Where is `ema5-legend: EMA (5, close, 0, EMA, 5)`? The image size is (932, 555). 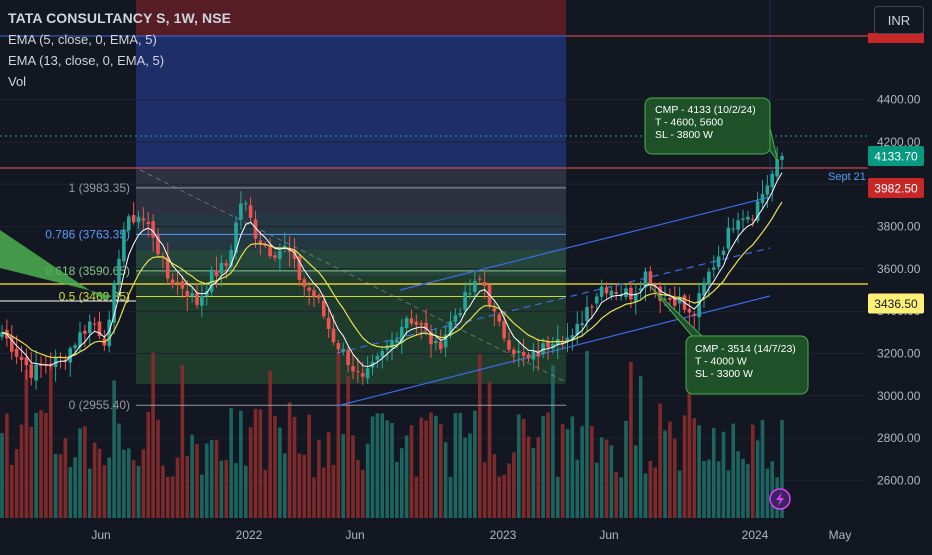
ema5-legend: EMA (5, close, 0, EMA, 5) is located at coordinates (82, 39).